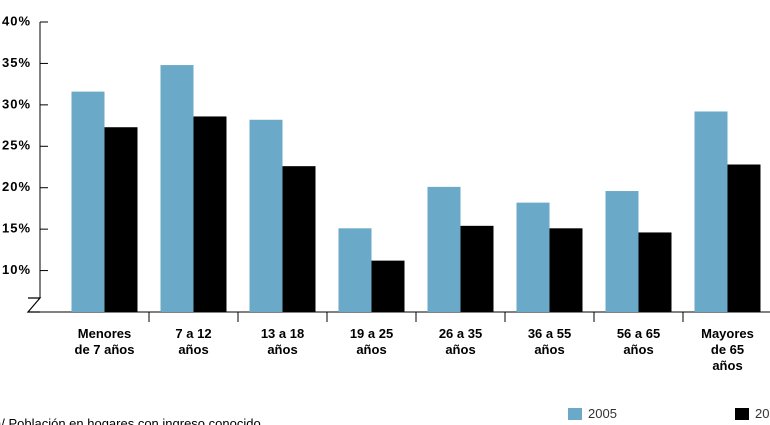  I want to click on x-tick-label: 19 a 25 años, so click(371, 341).